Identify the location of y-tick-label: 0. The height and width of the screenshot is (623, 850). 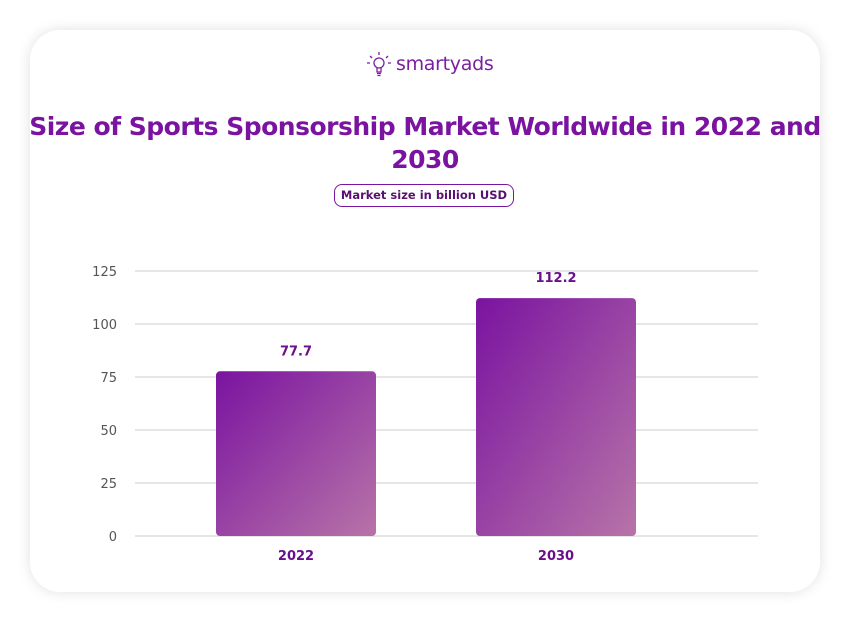
(113, 537).